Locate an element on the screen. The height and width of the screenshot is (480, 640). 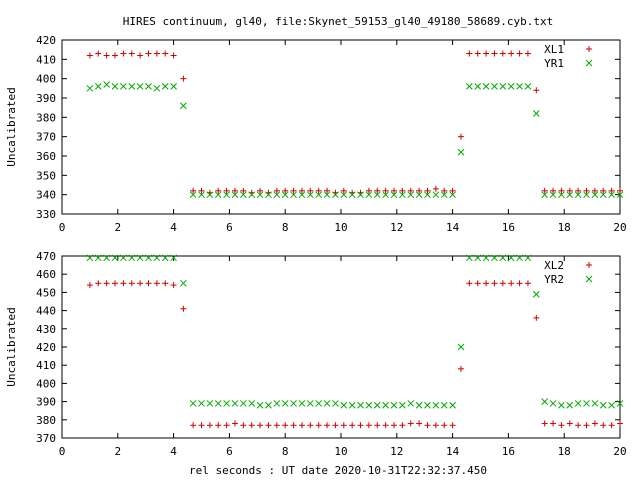
y-tick-label: 450 is located at coordinates (46, 292).